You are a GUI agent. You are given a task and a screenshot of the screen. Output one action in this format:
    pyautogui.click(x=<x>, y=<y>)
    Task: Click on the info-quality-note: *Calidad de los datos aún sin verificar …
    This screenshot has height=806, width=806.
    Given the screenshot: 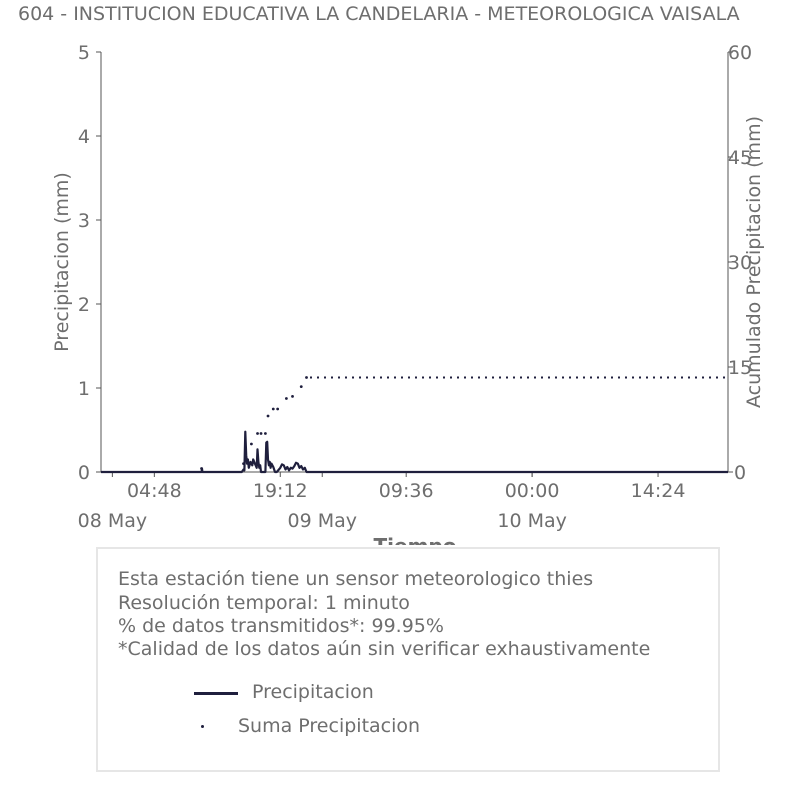 What is the action you would take?
    pyautogui.click(x=384, y=649)
    